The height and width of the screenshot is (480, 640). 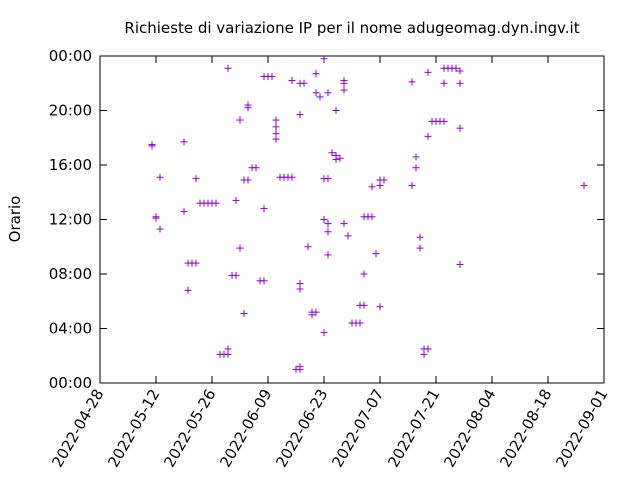 What do you see at coordinates (189, 428) in the screenshot?
I see `x-tick-label: 2022-05-26` at bounding box center [189, 428].